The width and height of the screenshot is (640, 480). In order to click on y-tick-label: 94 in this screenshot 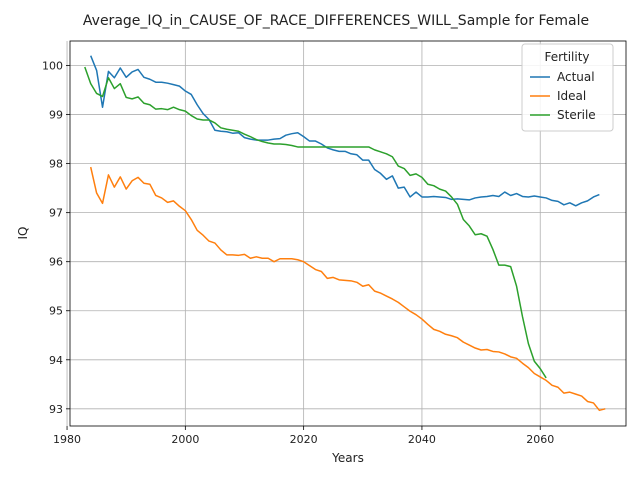, I will do `click(56, 360)`.